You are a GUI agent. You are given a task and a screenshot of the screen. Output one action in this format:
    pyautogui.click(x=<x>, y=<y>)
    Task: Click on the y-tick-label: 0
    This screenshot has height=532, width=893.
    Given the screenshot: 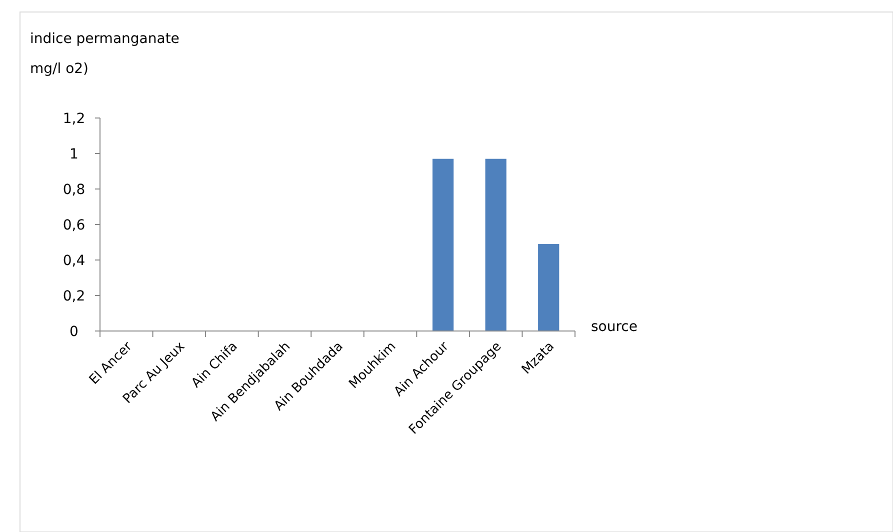 What is the action you would take?
    pyautogui.click(x=74, y=332)
    